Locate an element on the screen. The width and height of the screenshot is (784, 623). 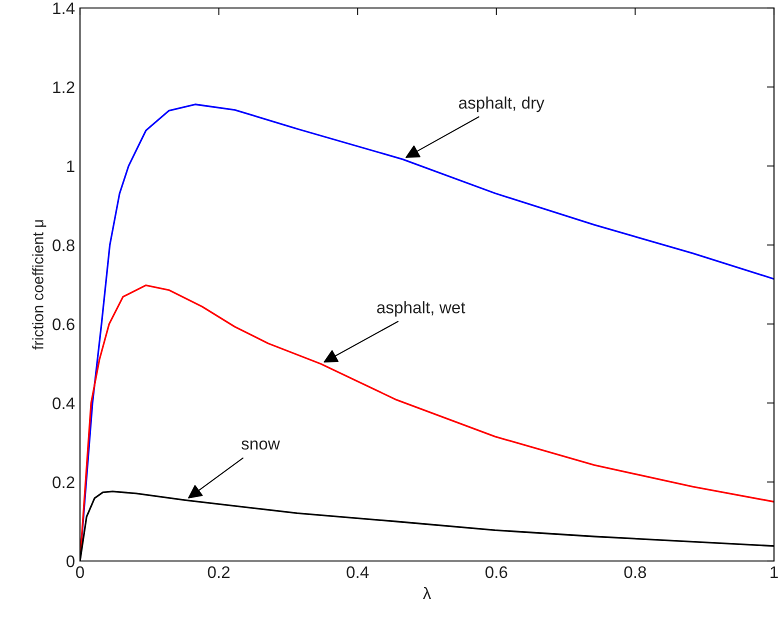
annotation: asphalt, dry is located at coordinates (501, 104).